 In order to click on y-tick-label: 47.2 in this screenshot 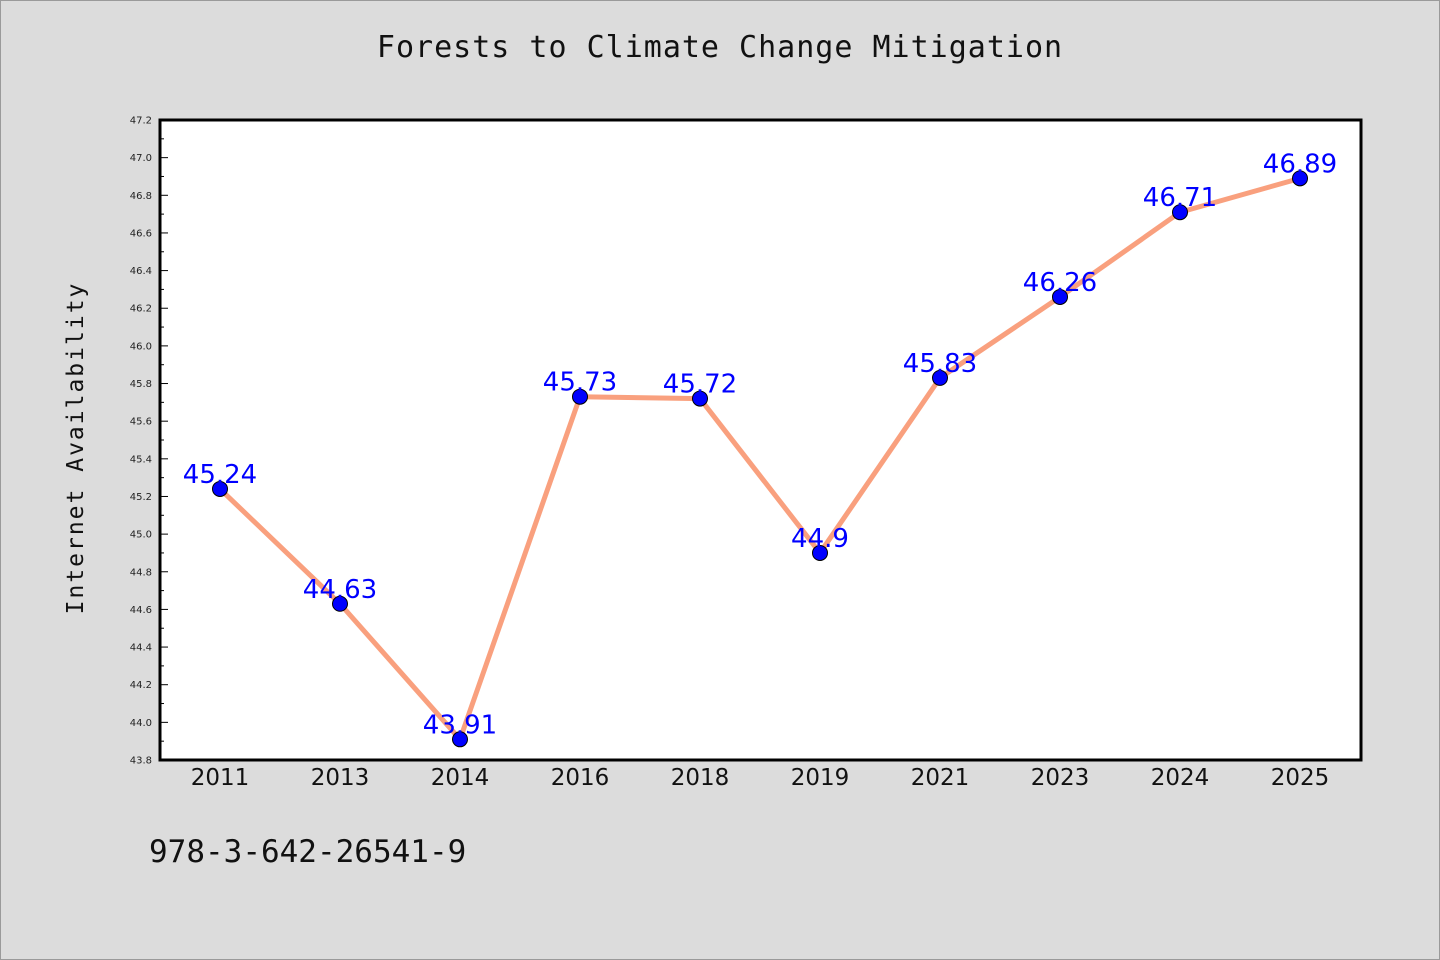, I will do `click(141, 121)`.